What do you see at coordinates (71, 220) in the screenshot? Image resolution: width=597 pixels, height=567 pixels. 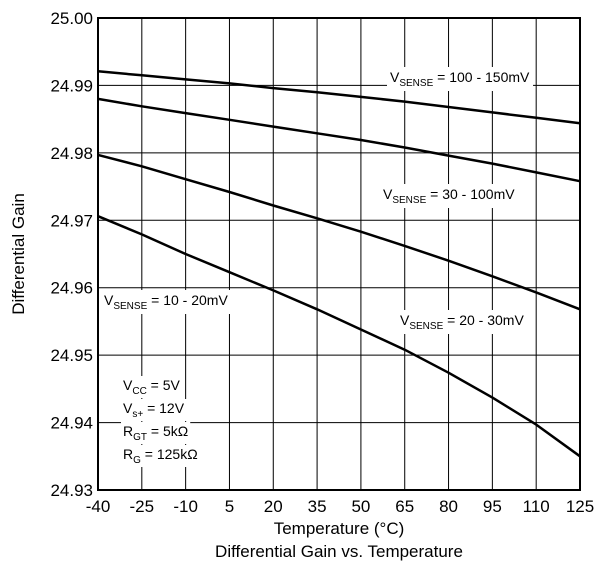 I see `y-tick-label: 24.97` at bounding box center [71, 220].